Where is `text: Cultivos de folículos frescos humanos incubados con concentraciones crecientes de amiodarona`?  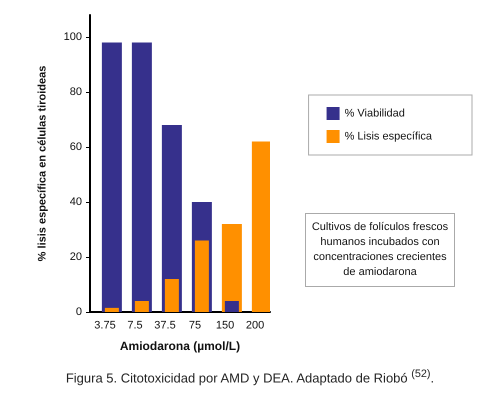 text: Cultivos de folículos frescos humanos incubados con concentraciones crecientes de amiodarona is located at coordinates (380, 250).